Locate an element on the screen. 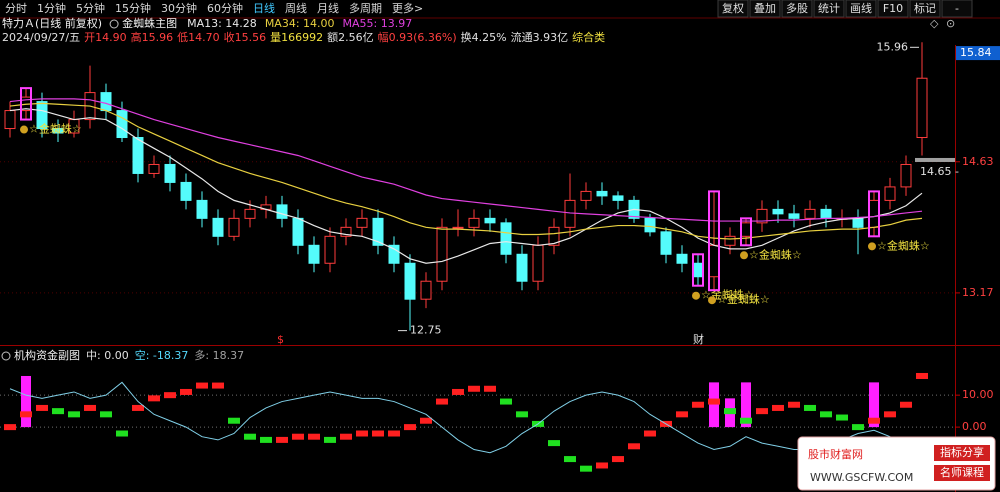 This screenshot has width=1000, height=492. tab: 周线 is located at coordinates (296, 8).